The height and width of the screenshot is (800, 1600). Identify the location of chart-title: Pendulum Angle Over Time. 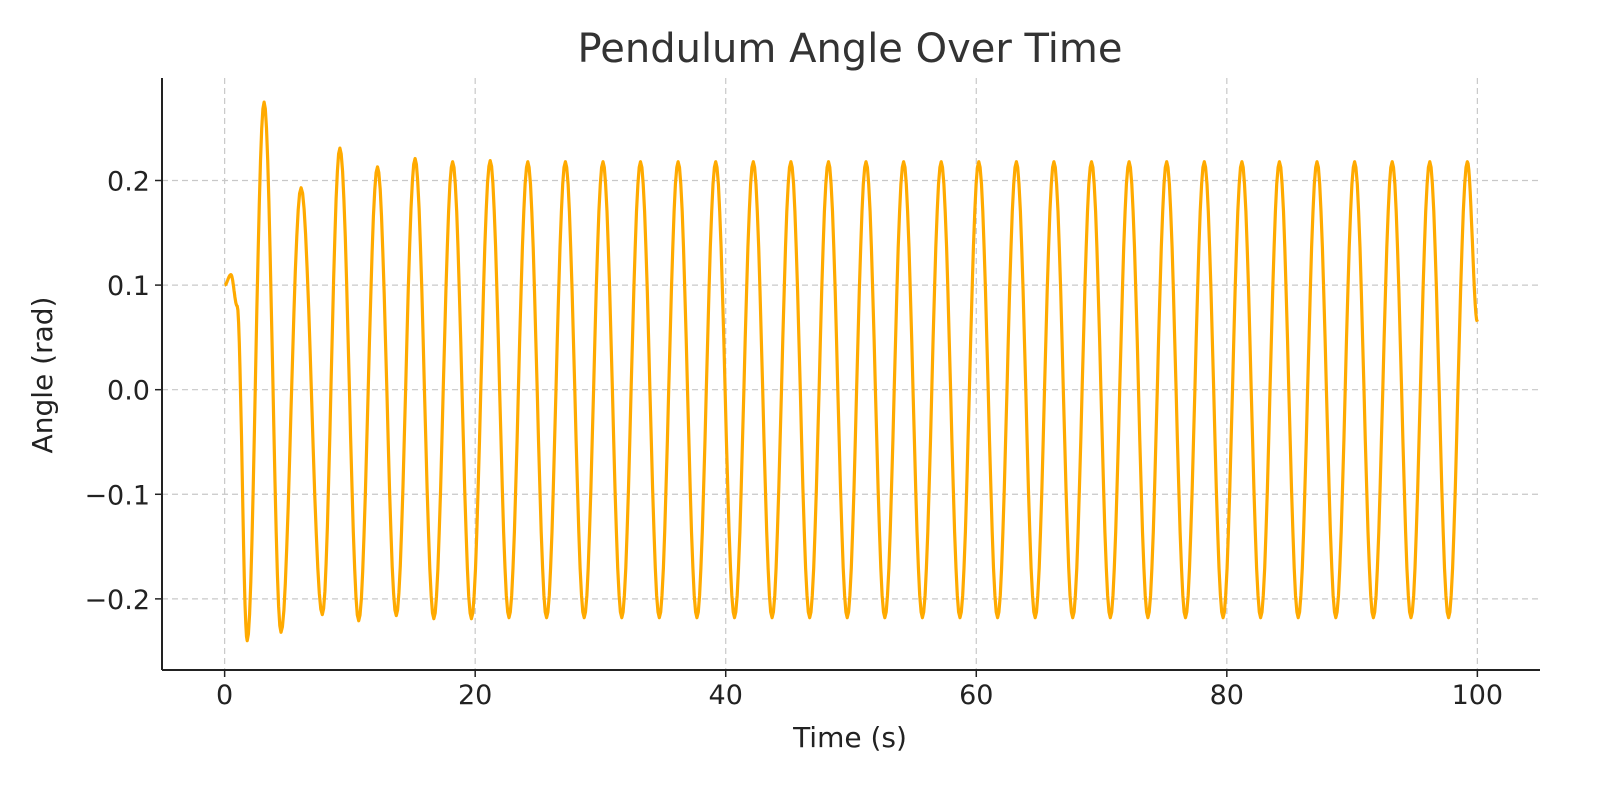
(850, 49).